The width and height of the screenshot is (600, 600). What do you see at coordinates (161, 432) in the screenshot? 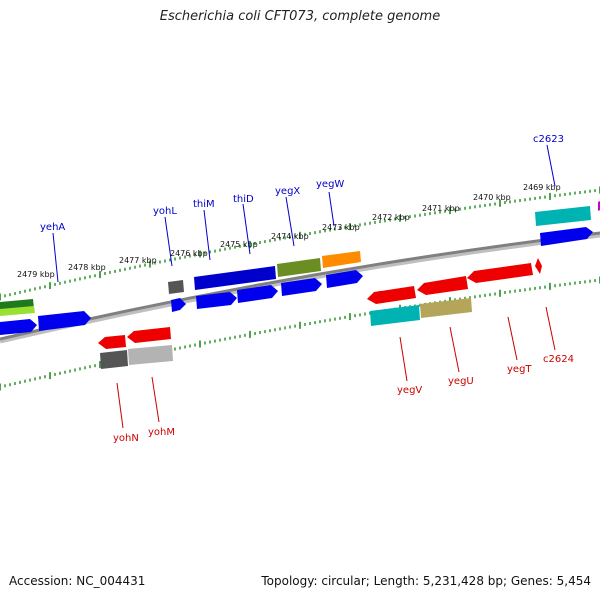
I see `gene-label: yohM` at bounding box center [161, 432].